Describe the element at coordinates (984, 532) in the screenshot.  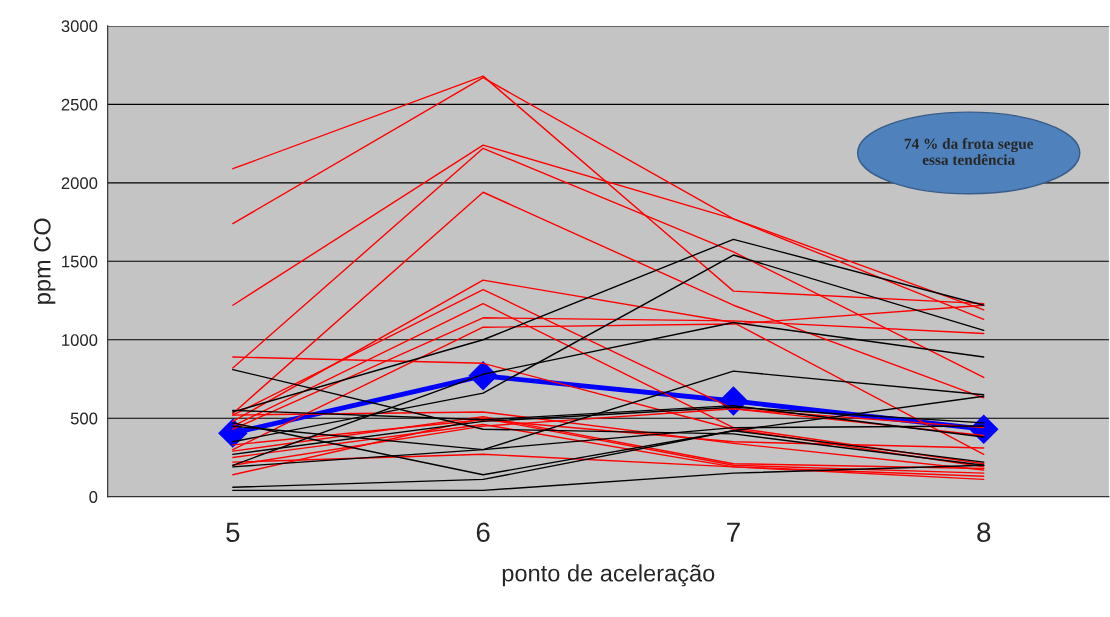
I see `x-tick-label: 8` at that location.